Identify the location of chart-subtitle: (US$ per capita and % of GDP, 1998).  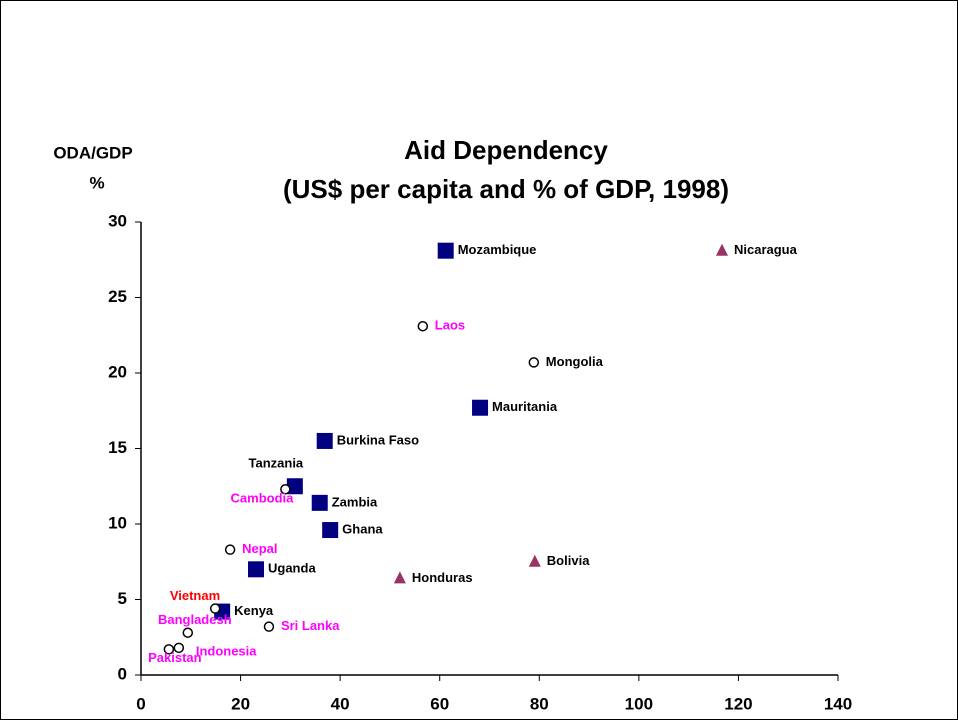
(506, 189).